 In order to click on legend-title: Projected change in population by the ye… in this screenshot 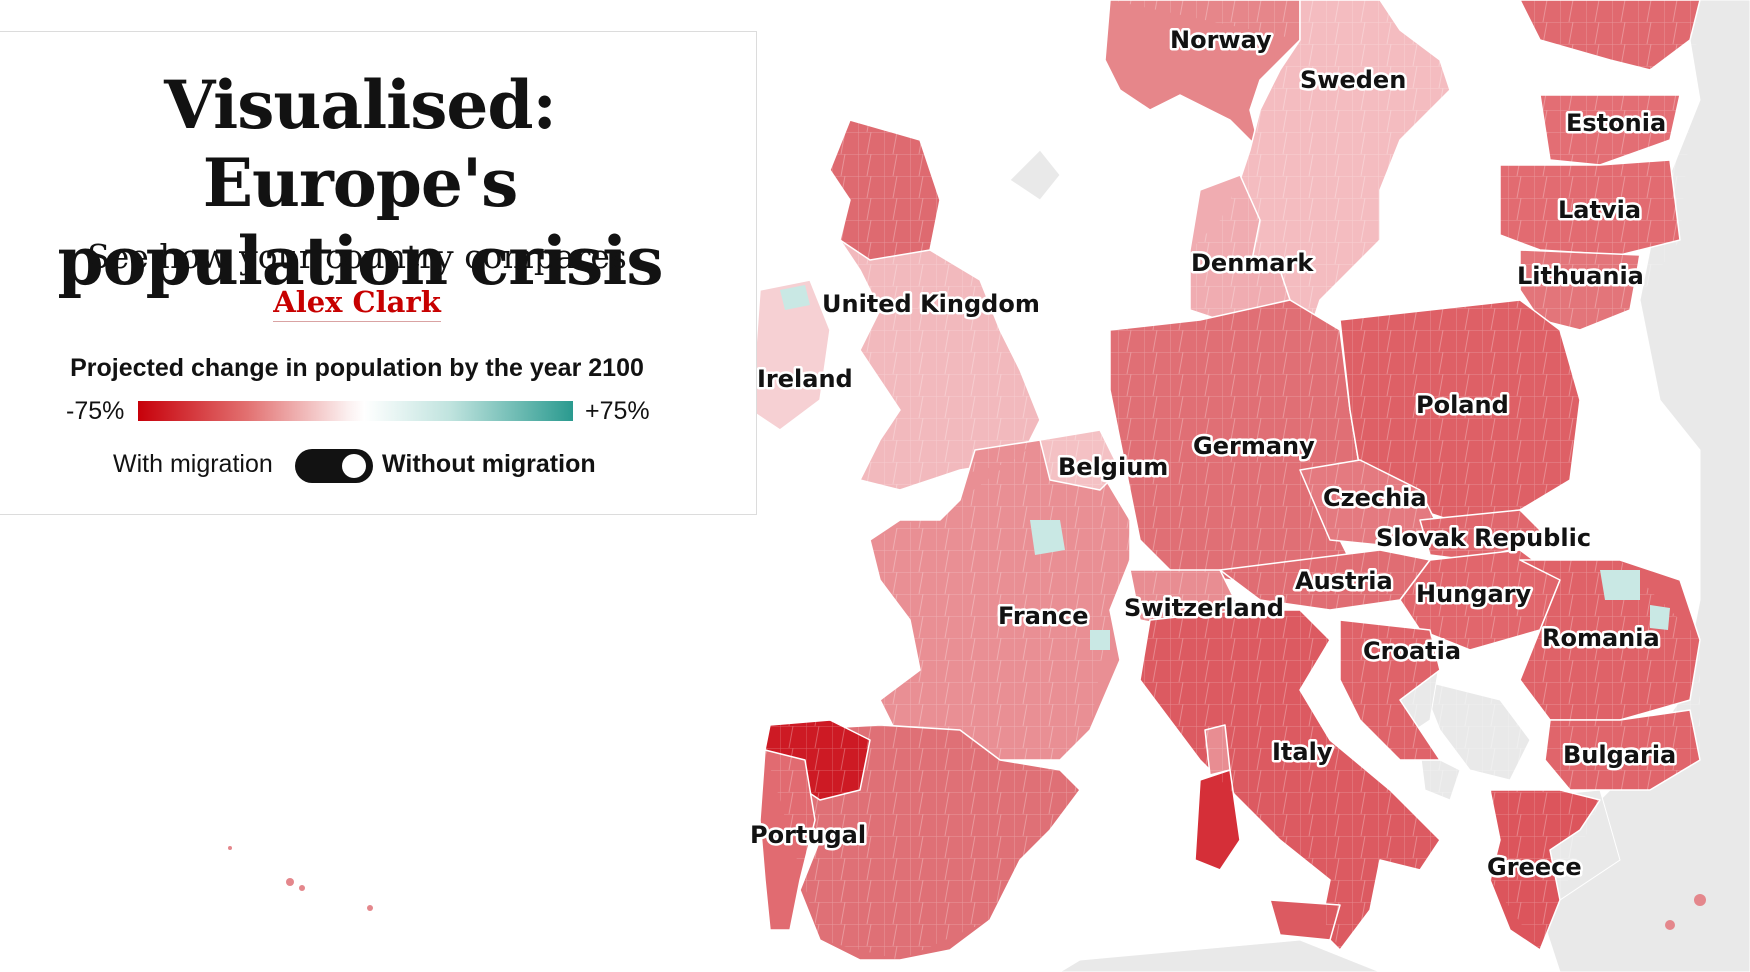, I will do `click(357, 368)`.